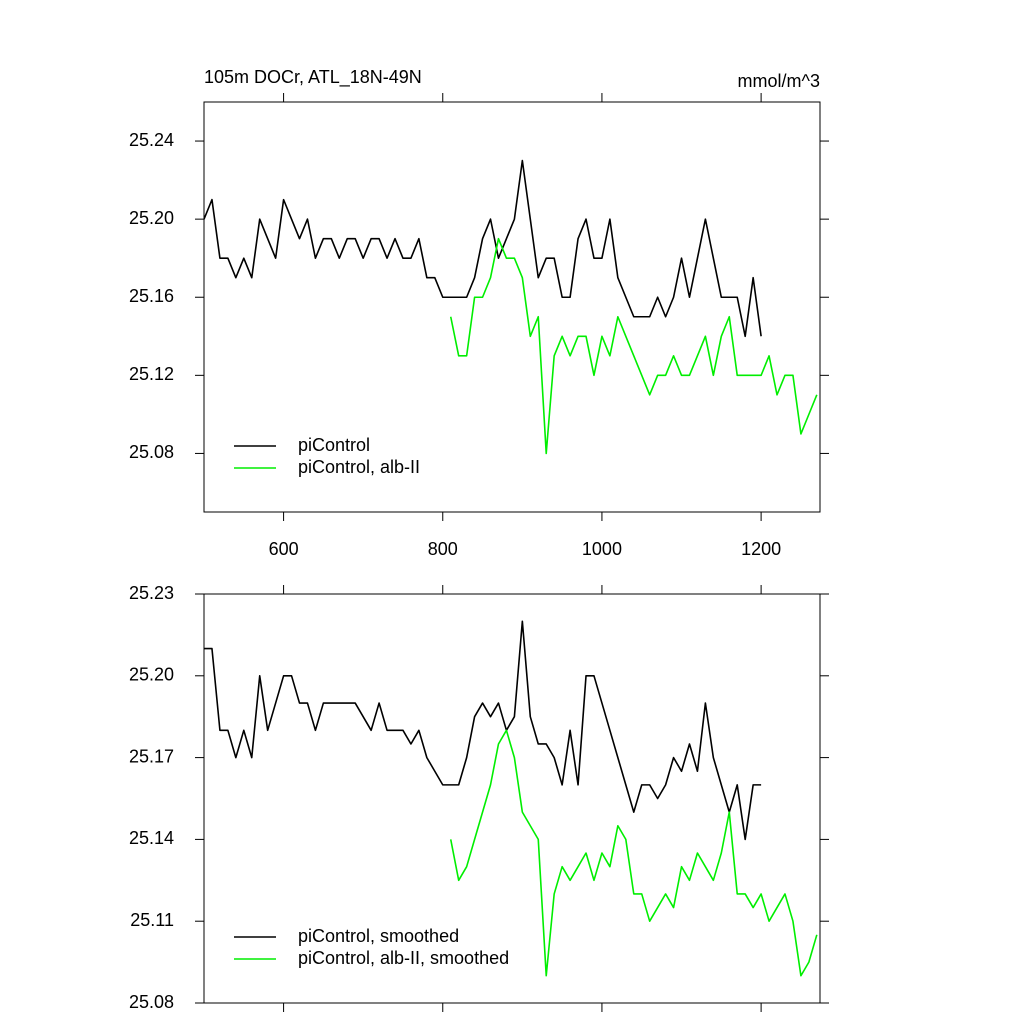  I want to click on legend-label: piControl, alb-II, so click(359, 467).